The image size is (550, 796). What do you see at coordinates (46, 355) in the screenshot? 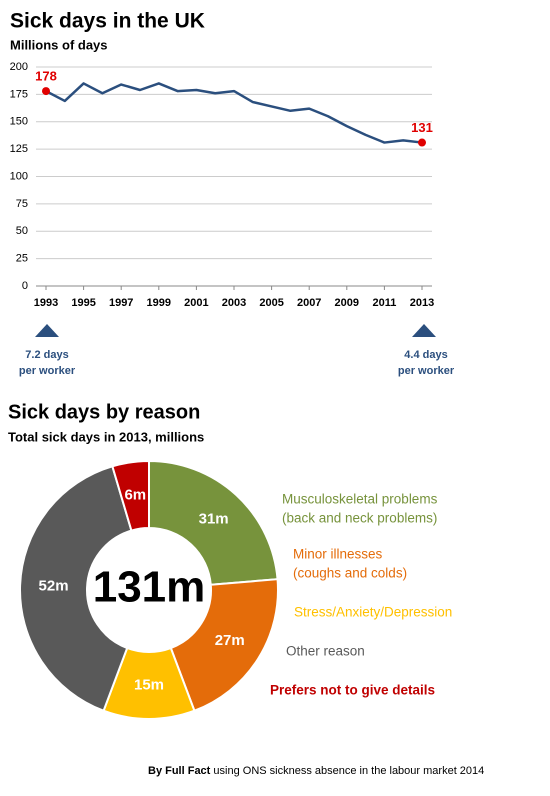
I see `annotation: 7.2 days` at bounding box center [46, 355].